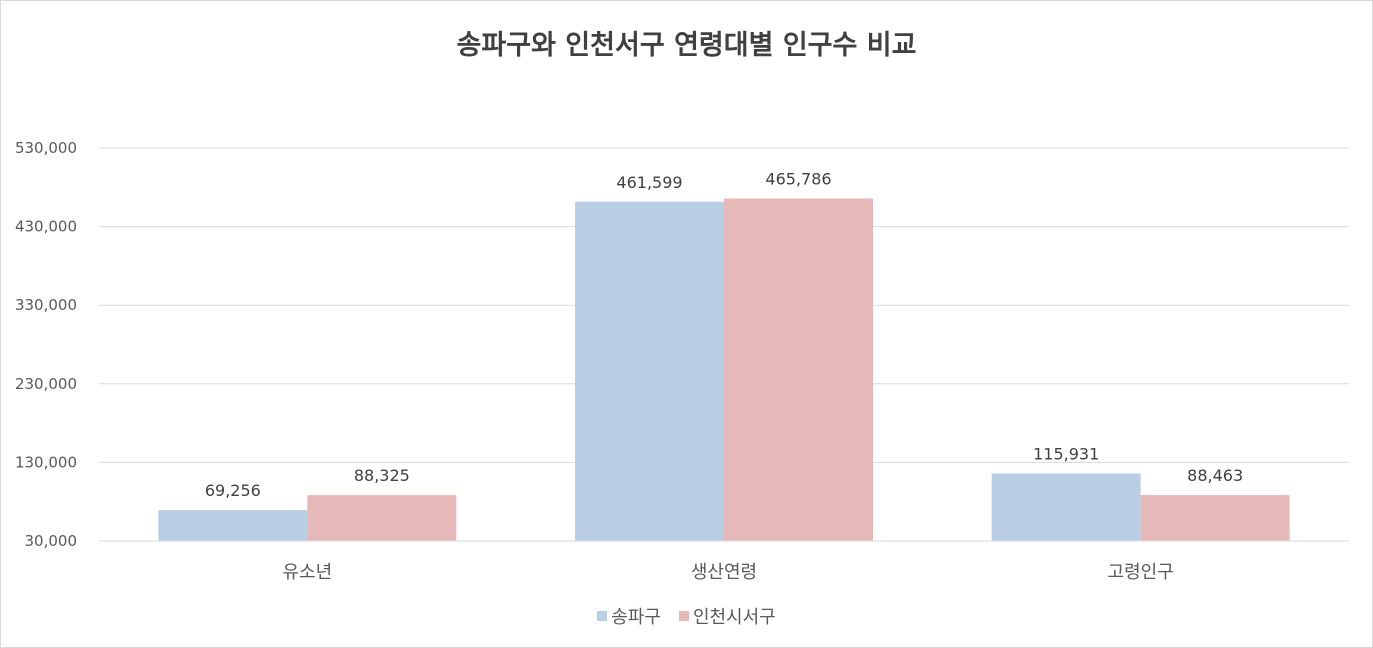  What do you see at coordinates (798, 178) in the screenshot?
I see `data-label: 465,786` at bounding box center [798, 178].